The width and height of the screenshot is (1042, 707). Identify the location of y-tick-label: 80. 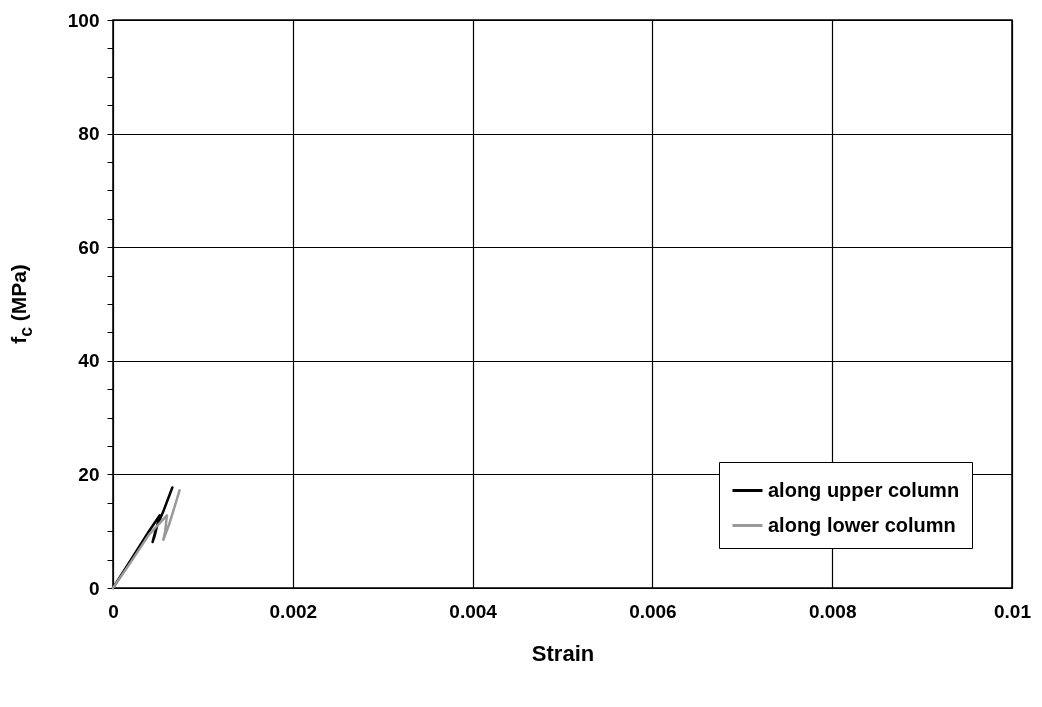
(89, 134).